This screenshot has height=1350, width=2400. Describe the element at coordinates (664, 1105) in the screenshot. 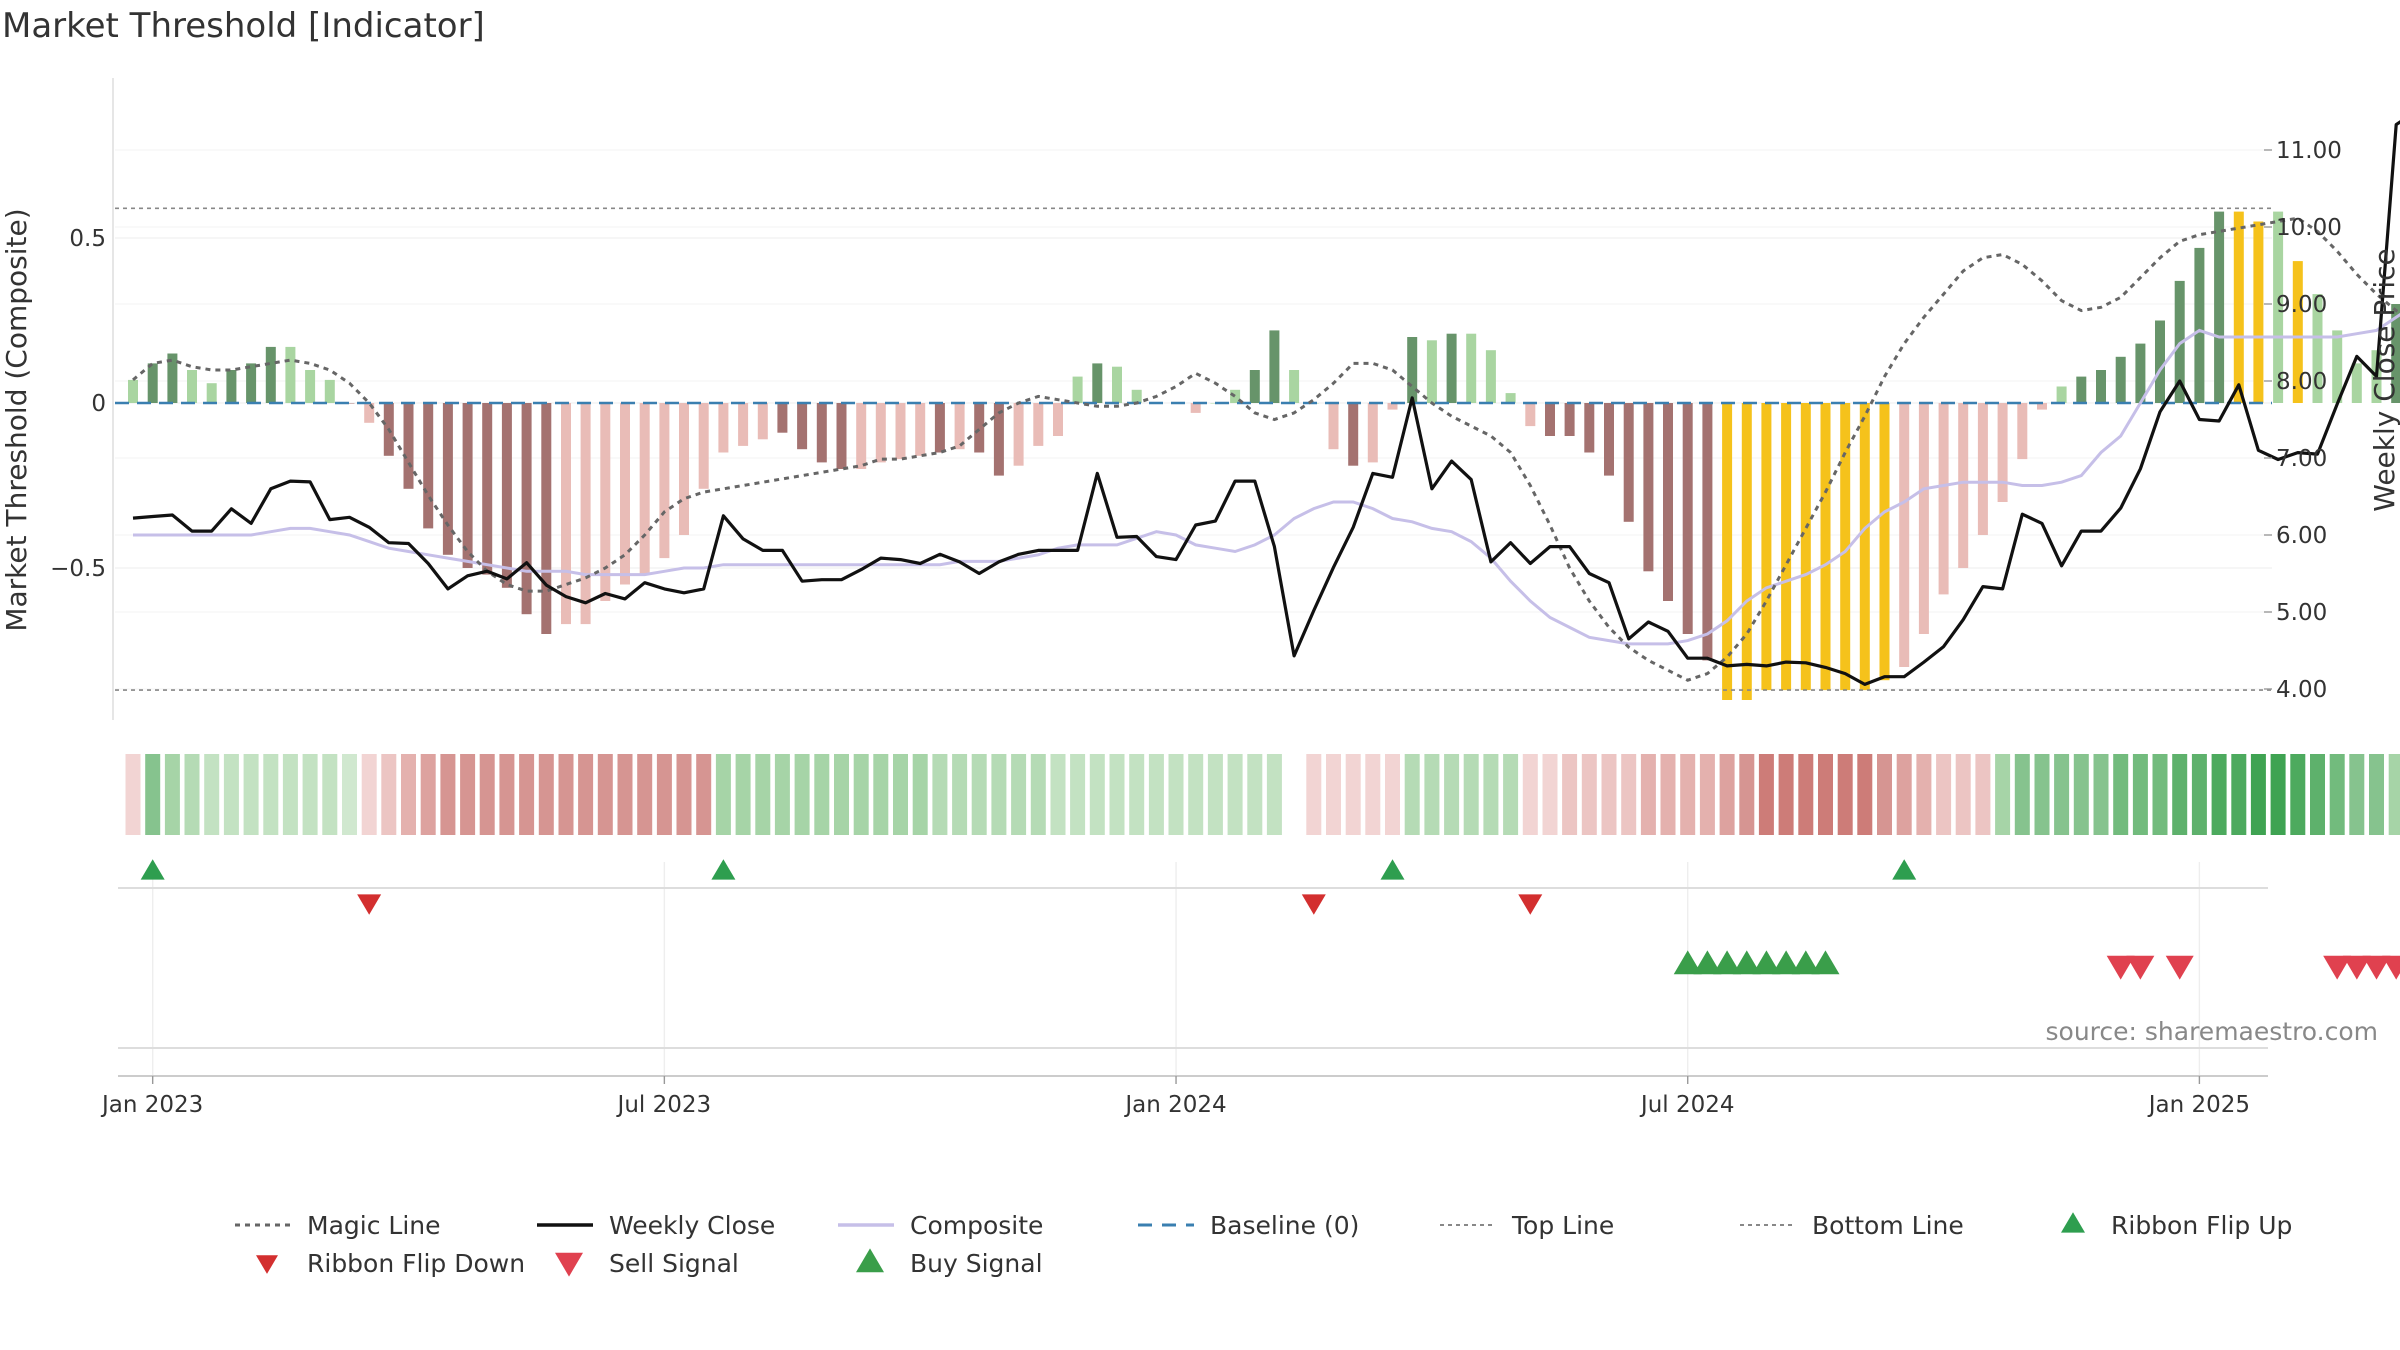

I see `x-tick-label: Jul 2023` at that location.